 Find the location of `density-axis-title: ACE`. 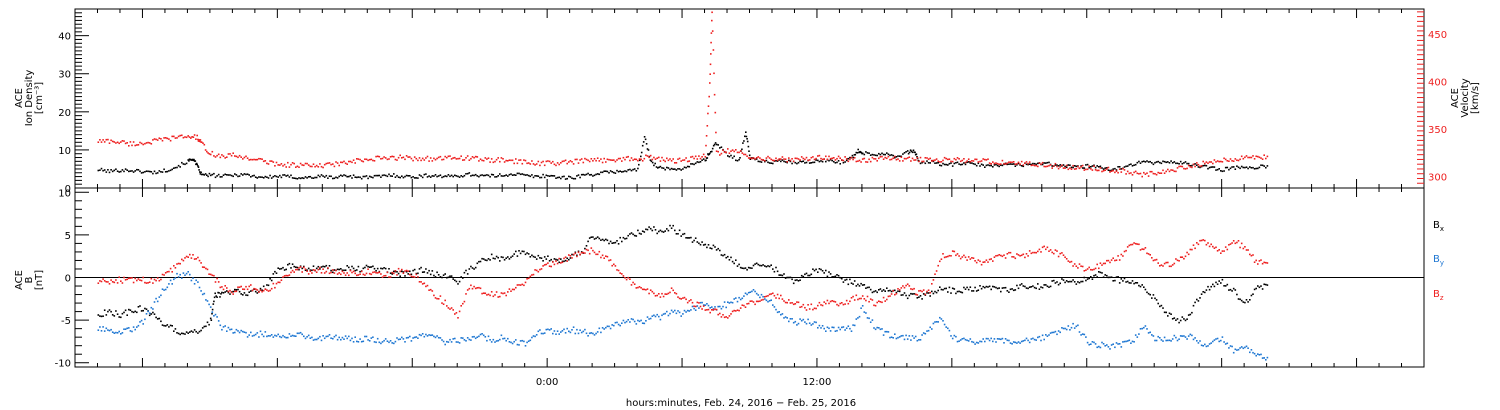

density-axis-title: ACE is located at coordinates (19, 98).